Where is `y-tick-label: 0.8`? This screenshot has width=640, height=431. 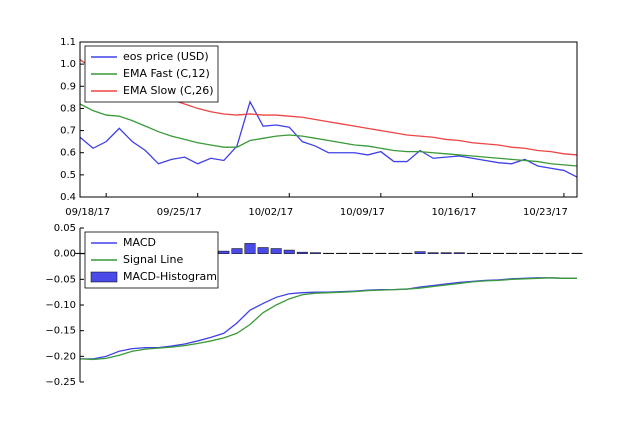 y-tick-label: 0.8 is located at coordinates (68, 108).